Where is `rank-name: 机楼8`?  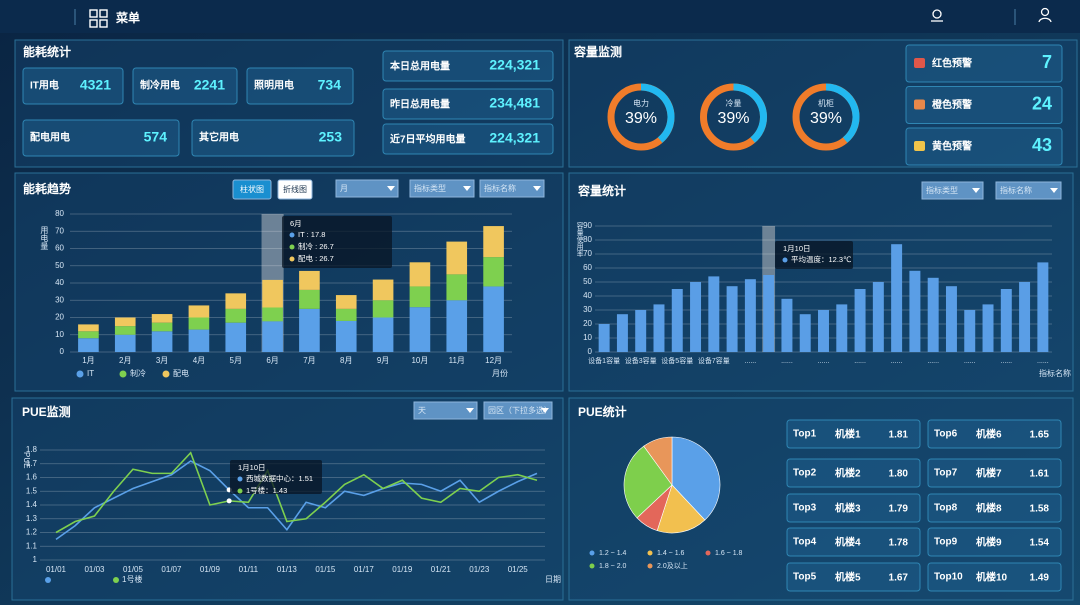 rank-name: 机楼8 is located at coordinates (989, 508).